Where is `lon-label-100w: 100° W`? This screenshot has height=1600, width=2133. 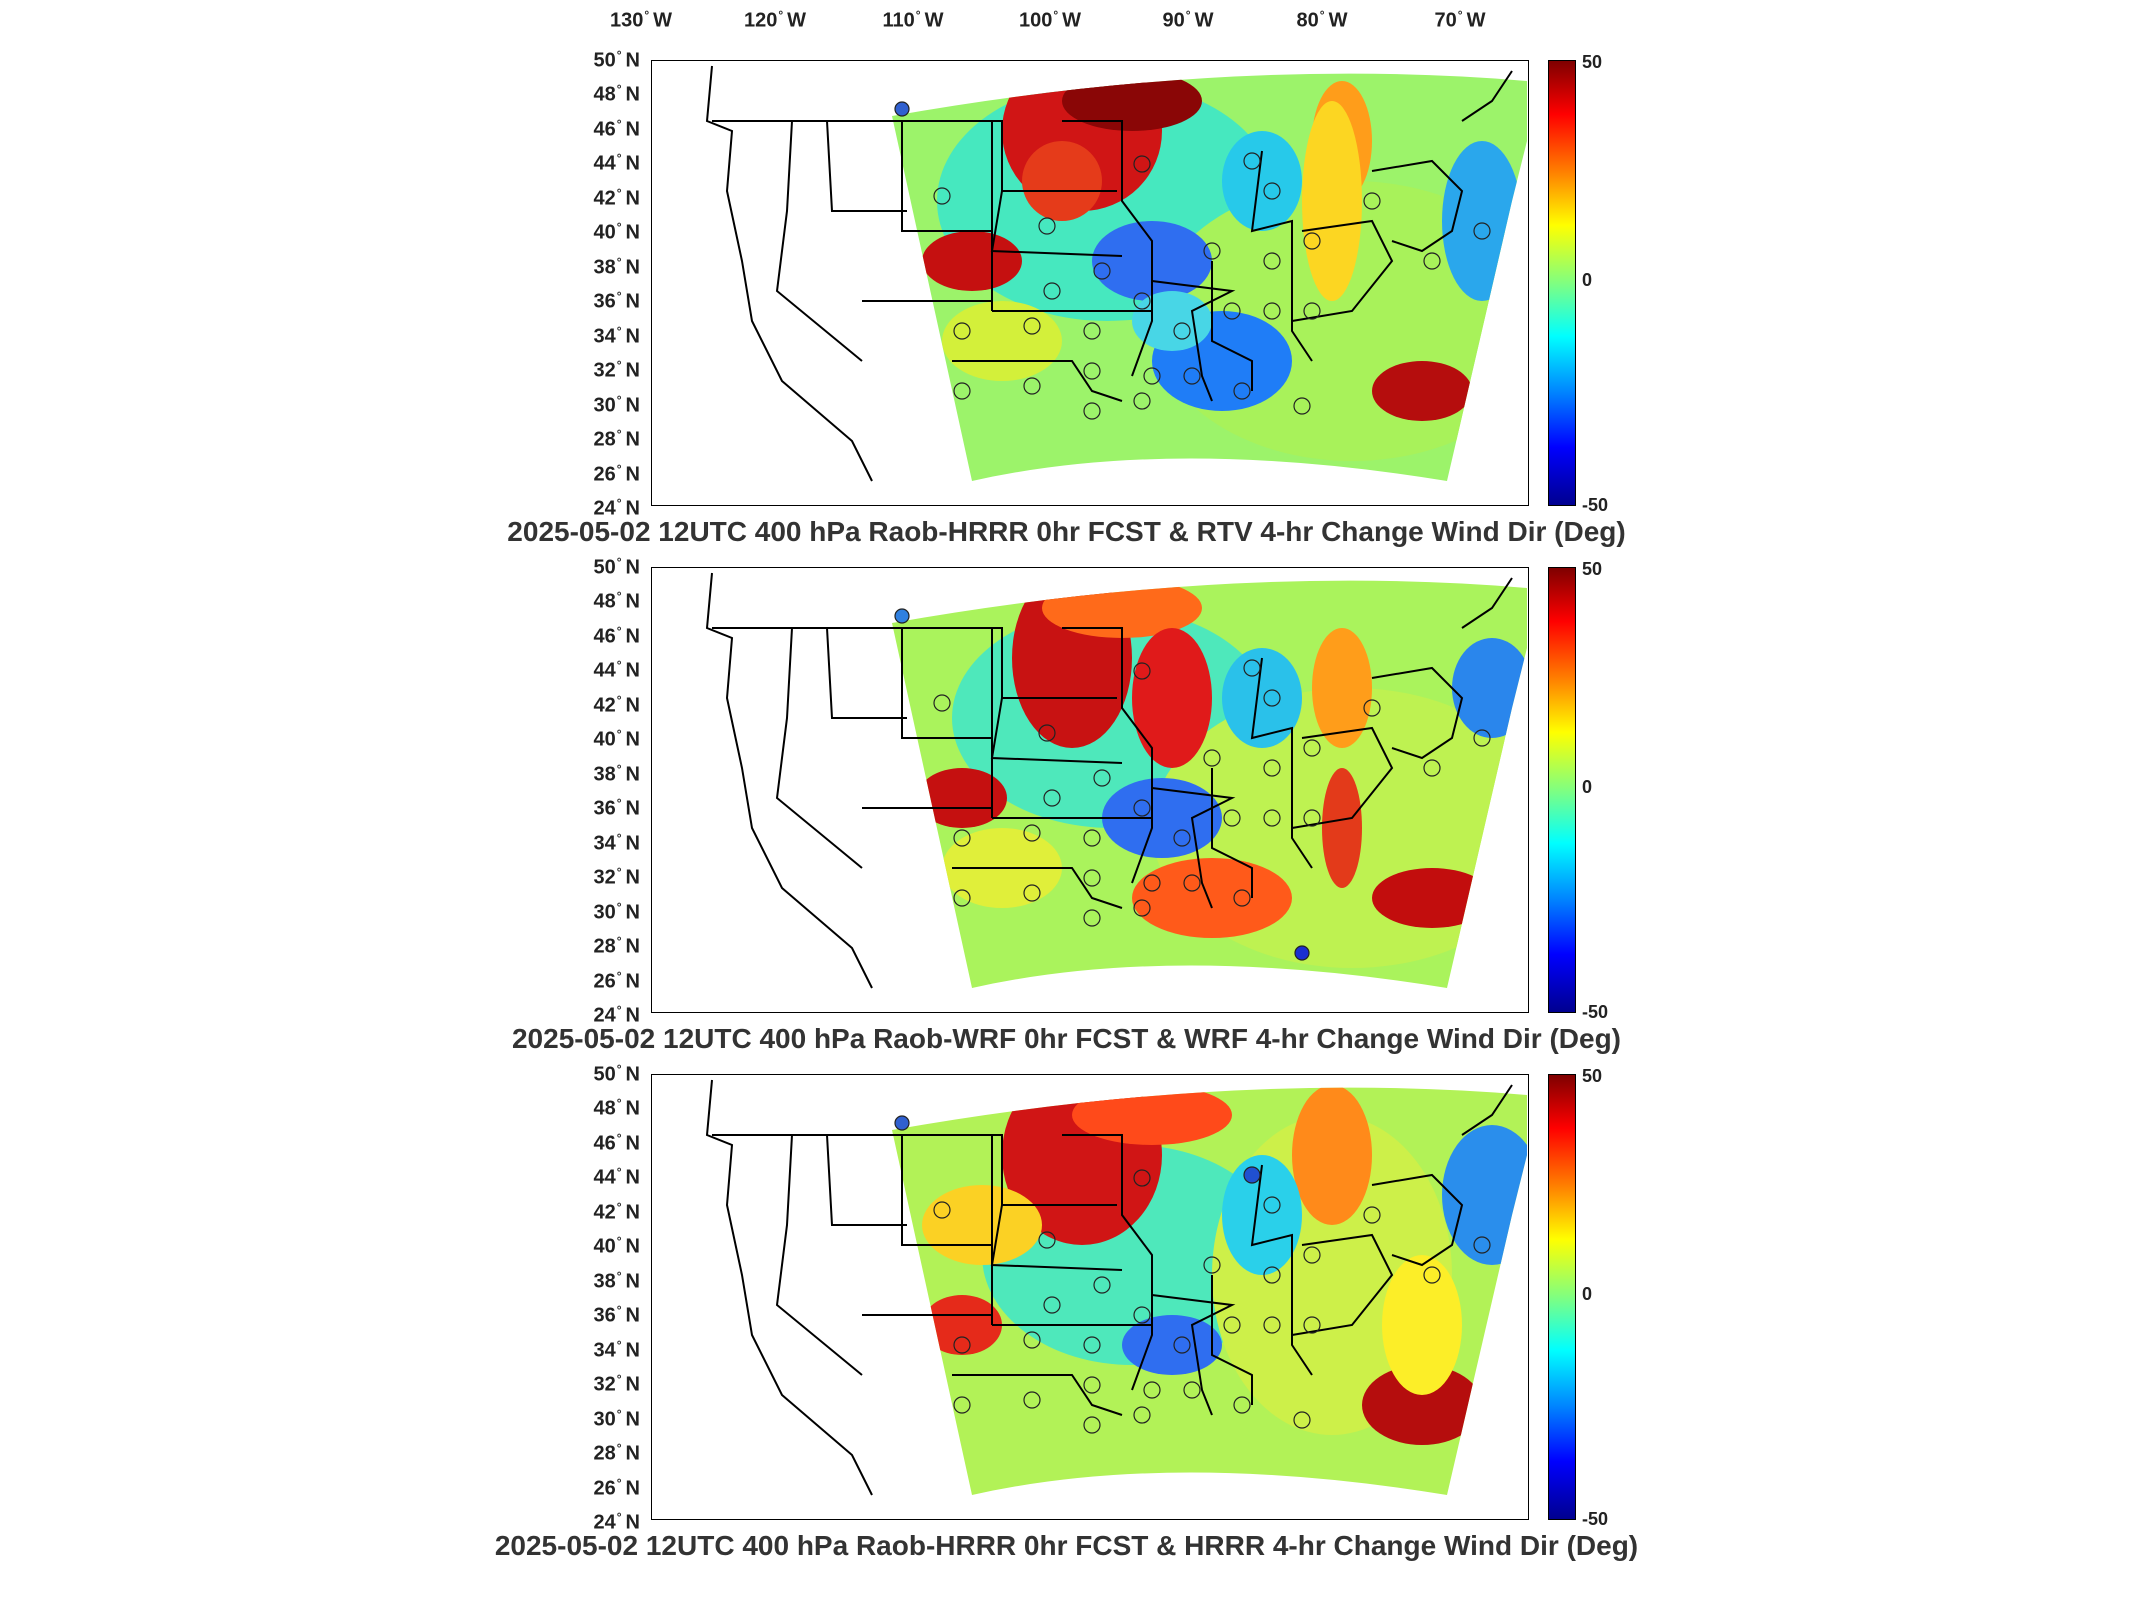
lon-label-100w: 100° W is located at coordinates (1050, 20).